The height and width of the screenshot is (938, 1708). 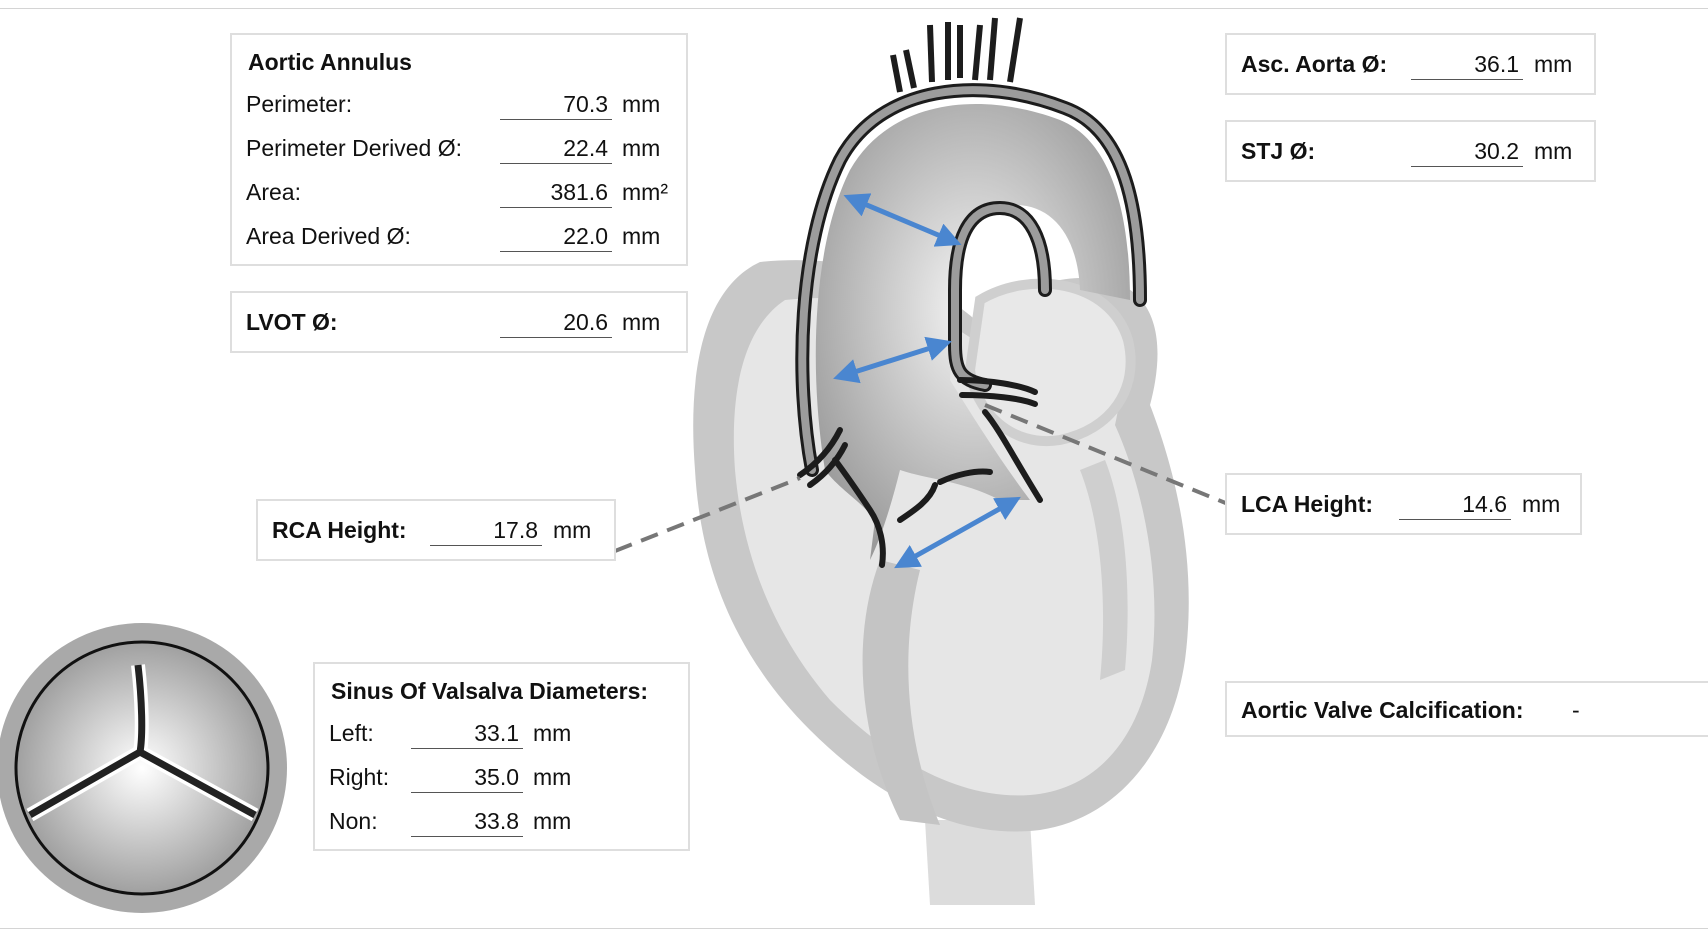 I want to click on asc-aorta-panel: Asc. Aorta Ø: 36.1 mm, so click(x=1410, y=64).